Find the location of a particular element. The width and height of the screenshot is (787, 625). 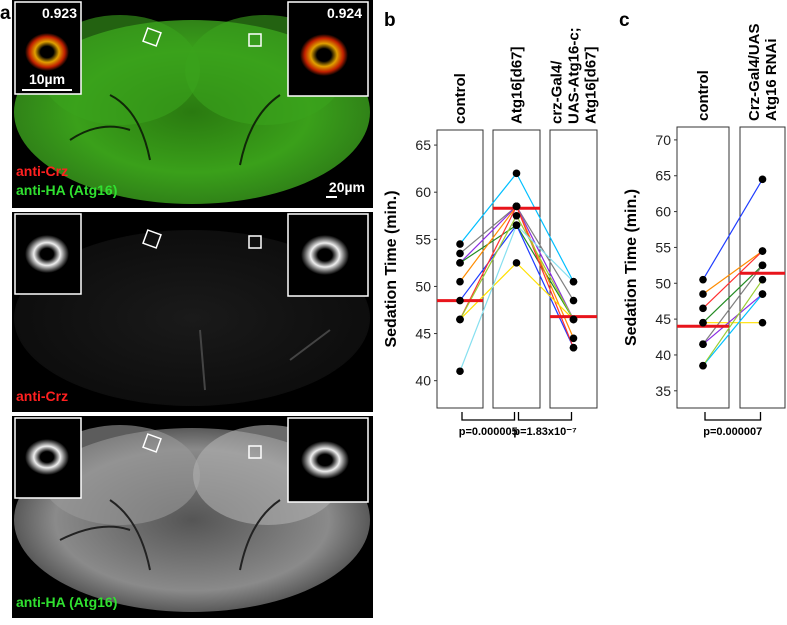

category-label-line: control is located at coordinates (703, 95).